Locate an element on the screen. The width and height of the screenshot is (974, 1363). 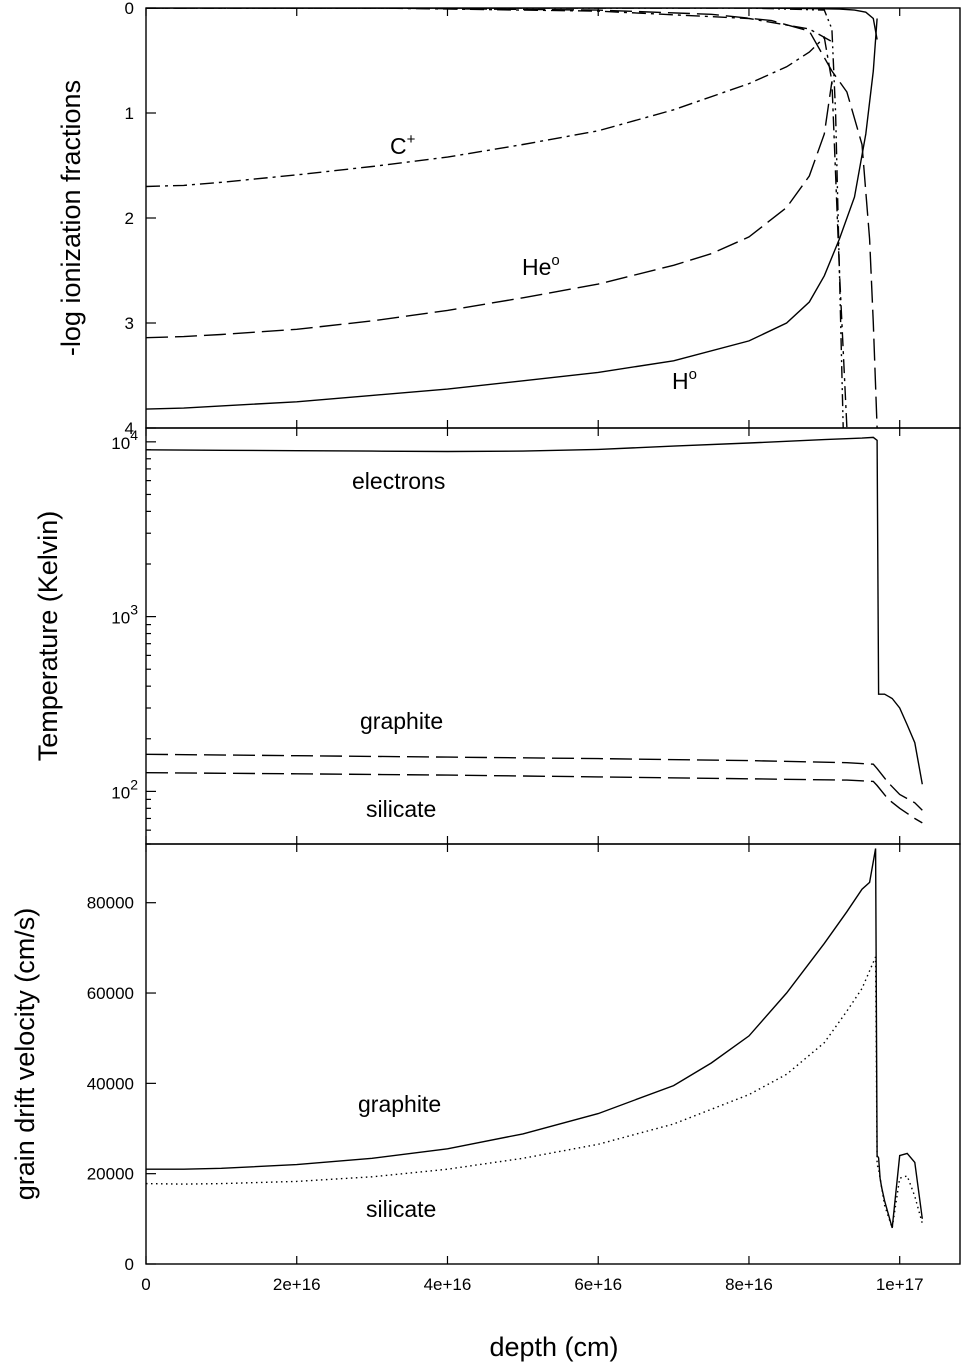
annotation-silicate-temp: silicate is located at coordinates (401, 809).